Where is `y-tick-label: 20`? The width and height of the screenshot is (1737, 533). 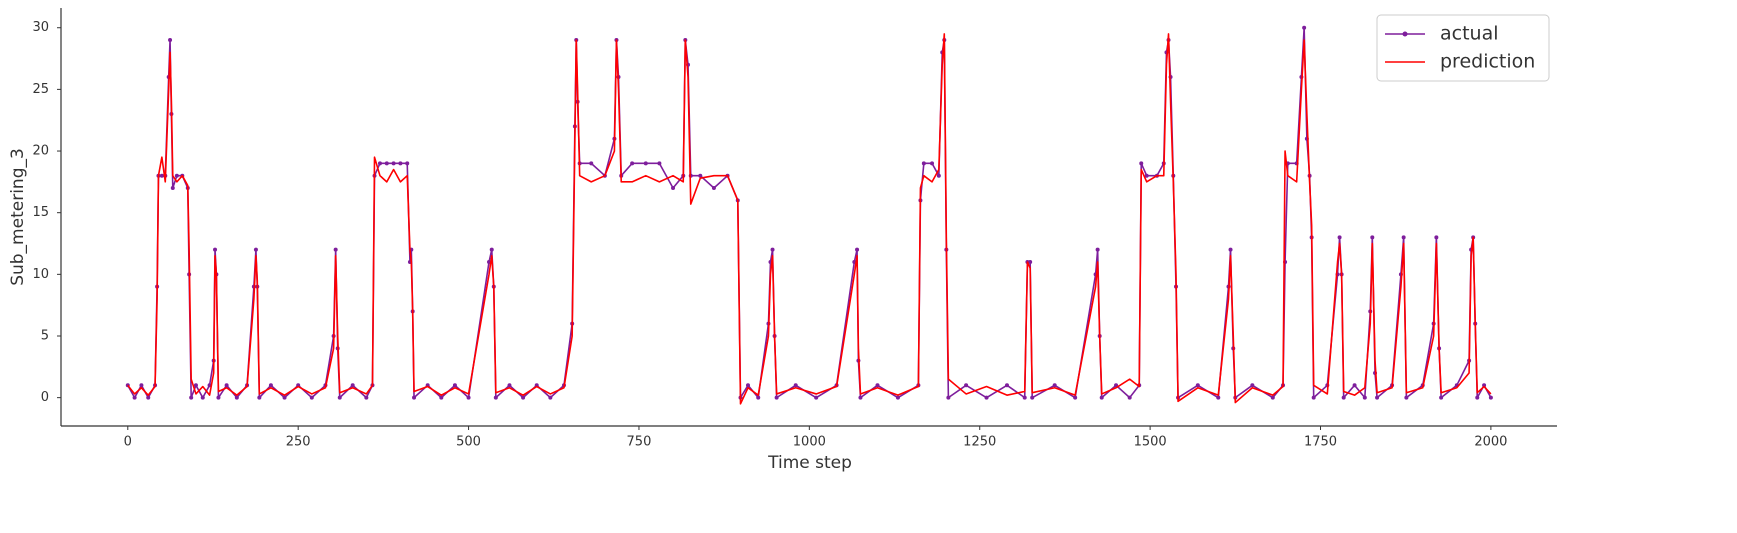
y-tick-label: 20 is located at coordinates (40, 151).